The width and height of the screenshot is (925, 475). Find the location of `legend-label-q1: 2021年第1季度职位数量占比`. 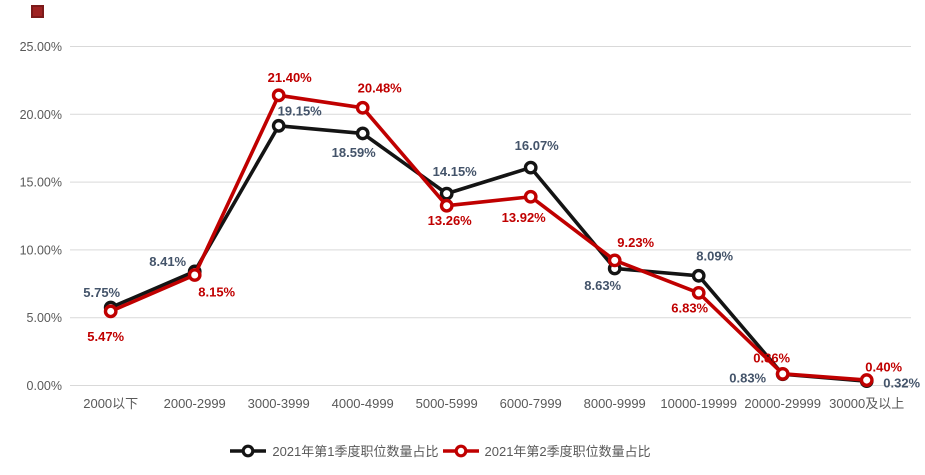

legend-label-q1: 2021年第1季度职位数量占比 is located at coordinates (355, 451).